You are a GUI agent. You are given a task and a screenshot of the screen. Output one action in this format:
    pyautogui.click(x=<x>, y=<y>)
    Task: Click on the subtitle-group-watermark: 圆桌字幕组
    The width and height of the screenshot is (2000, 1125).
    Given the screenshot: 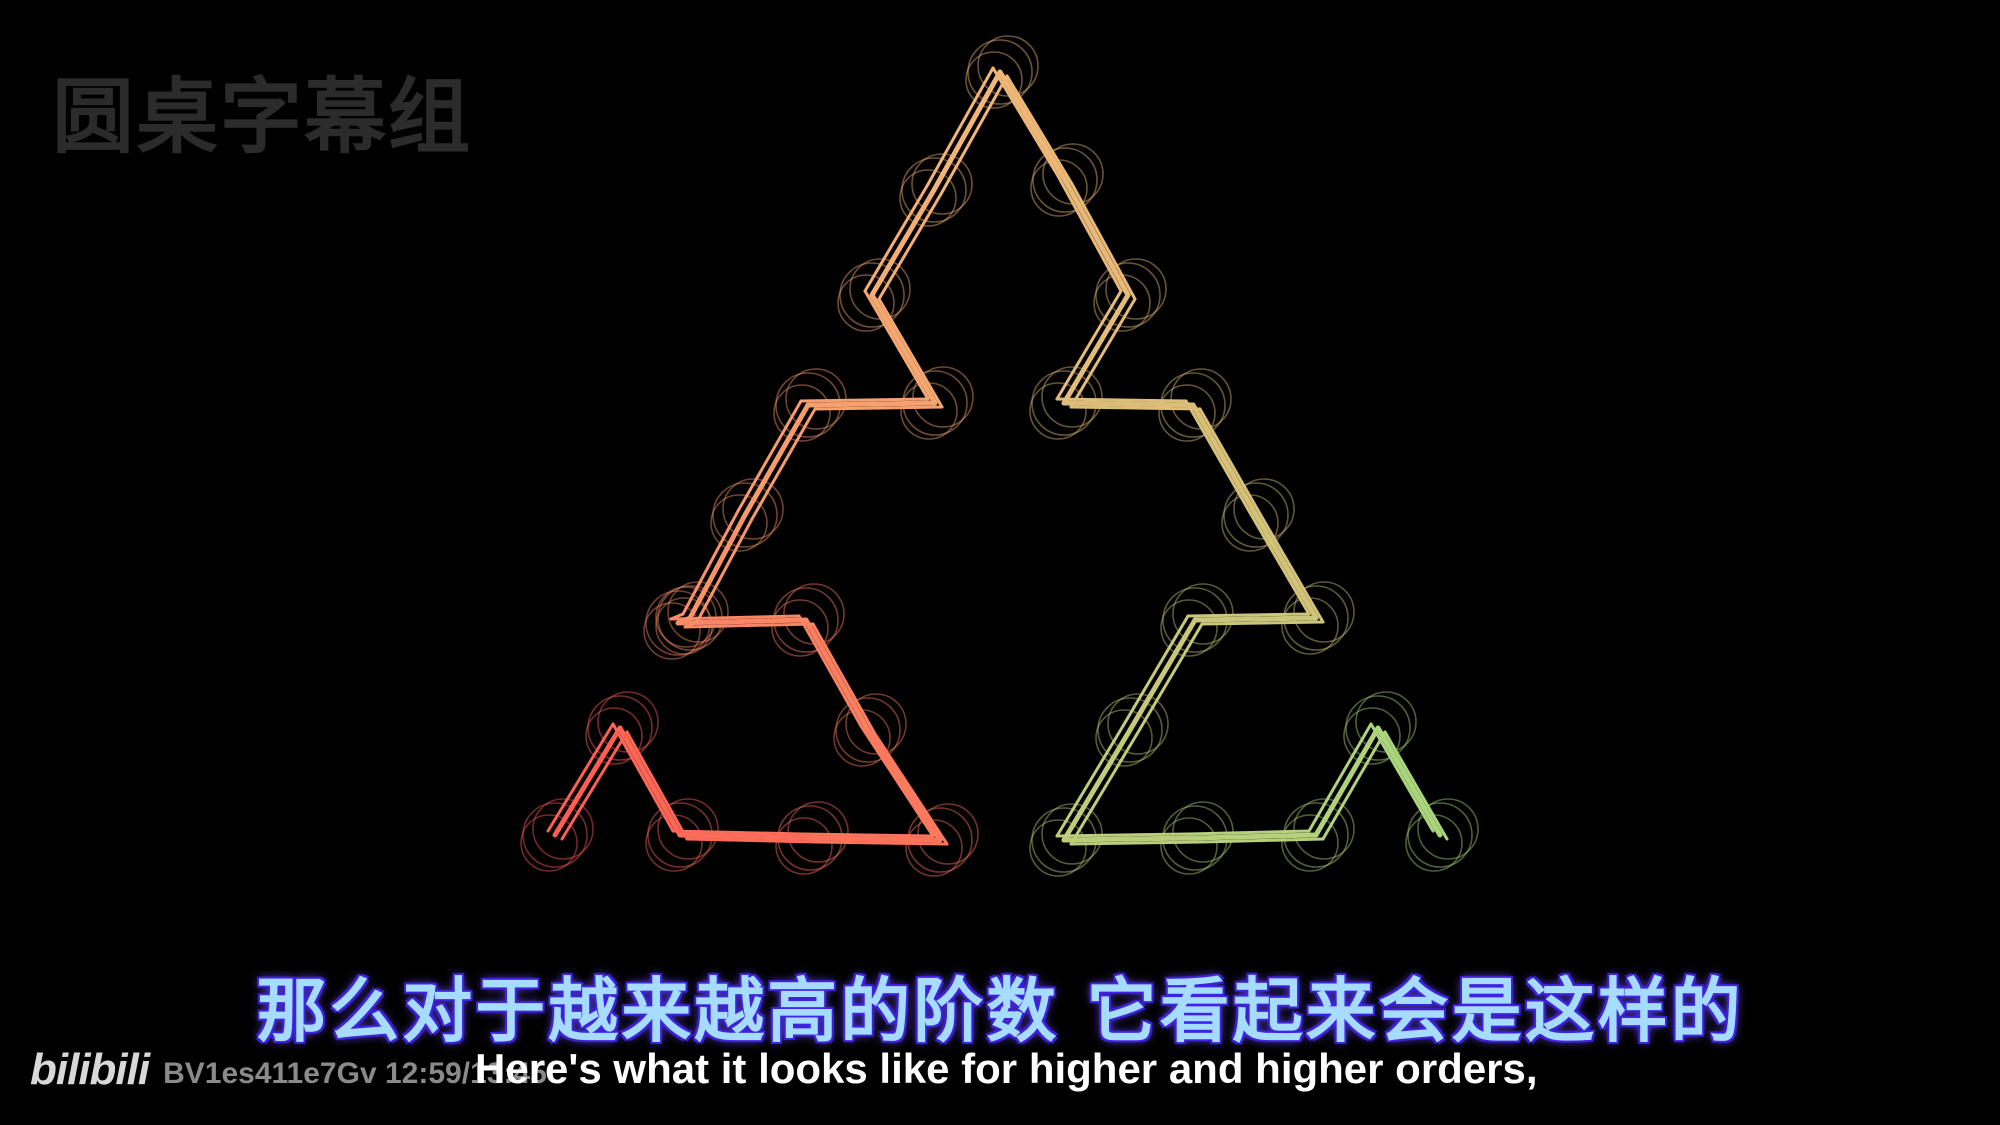 What is the action you would take?
    pyautogui.click(x=262, y=117)
    